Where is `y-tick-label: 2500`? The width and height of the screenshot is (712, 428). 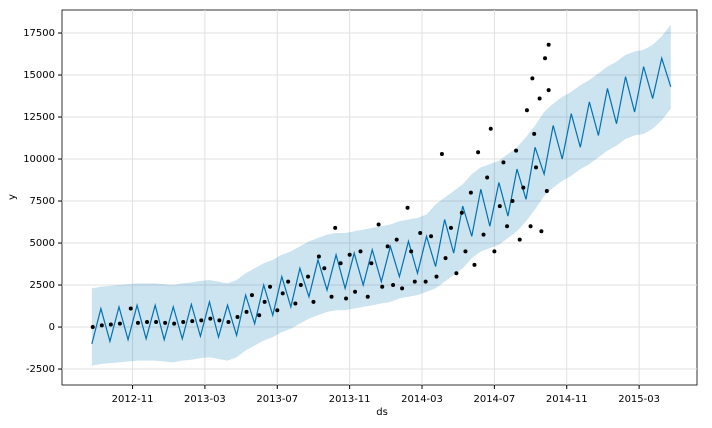
y-tick-label: 2500 is located at coordinates (42, 285).